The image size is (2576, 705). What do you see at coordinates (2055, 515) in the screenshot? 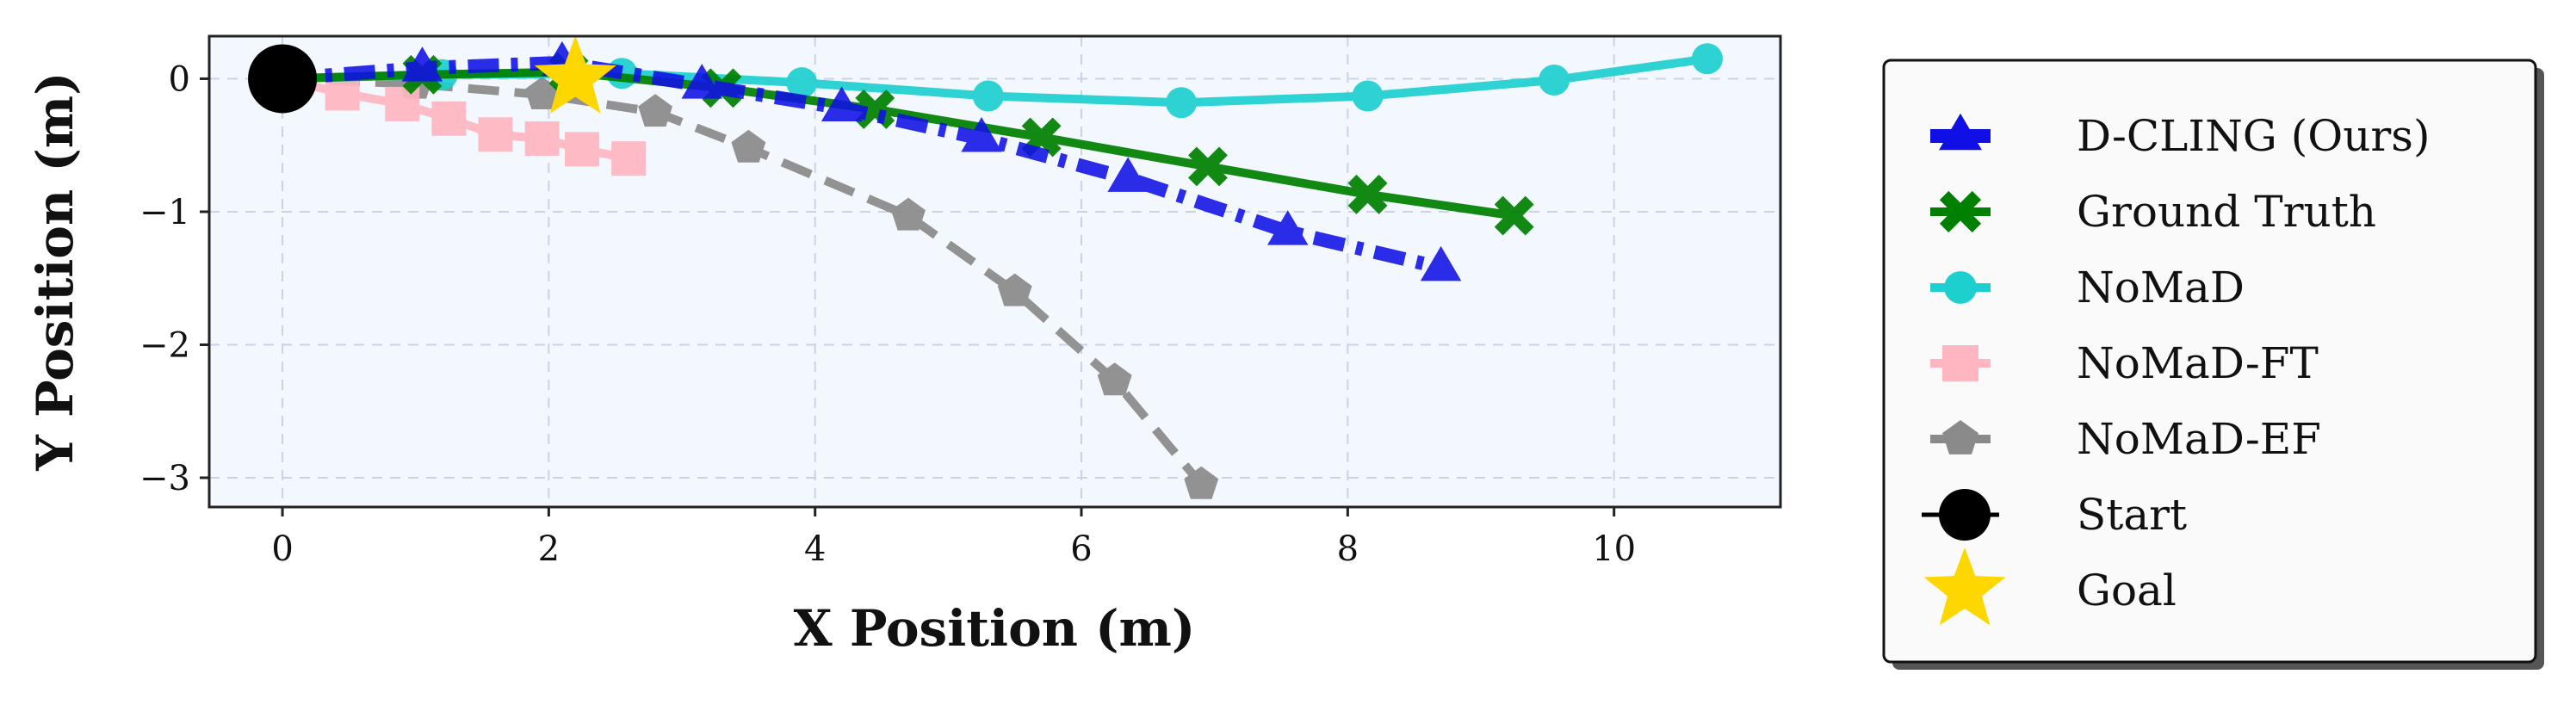
I see `legend-entry-start: Start` at bounding box center [2055, 515].